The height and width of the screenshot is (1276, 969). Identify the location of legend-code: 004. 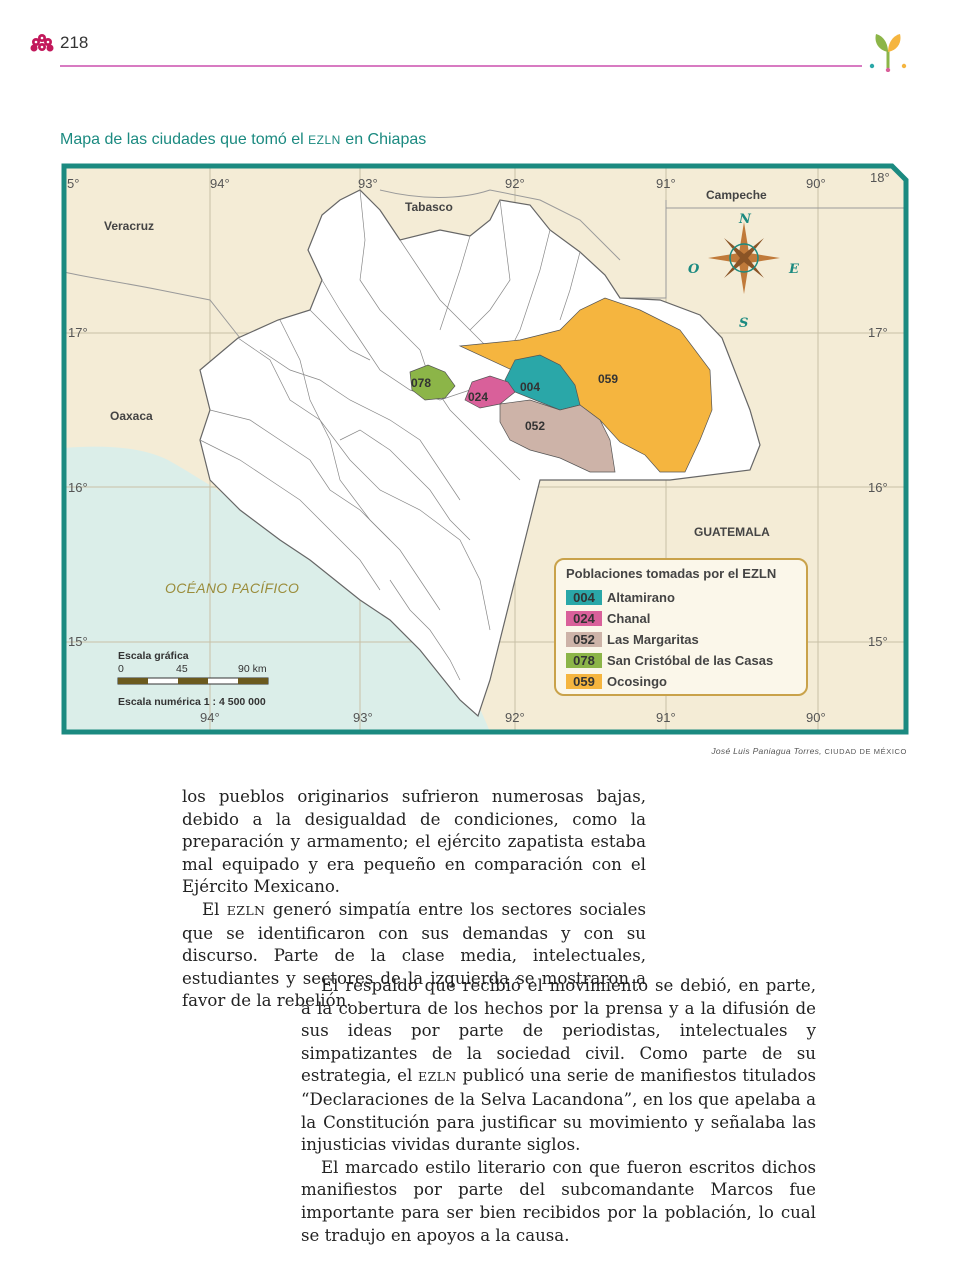
(584, 597).